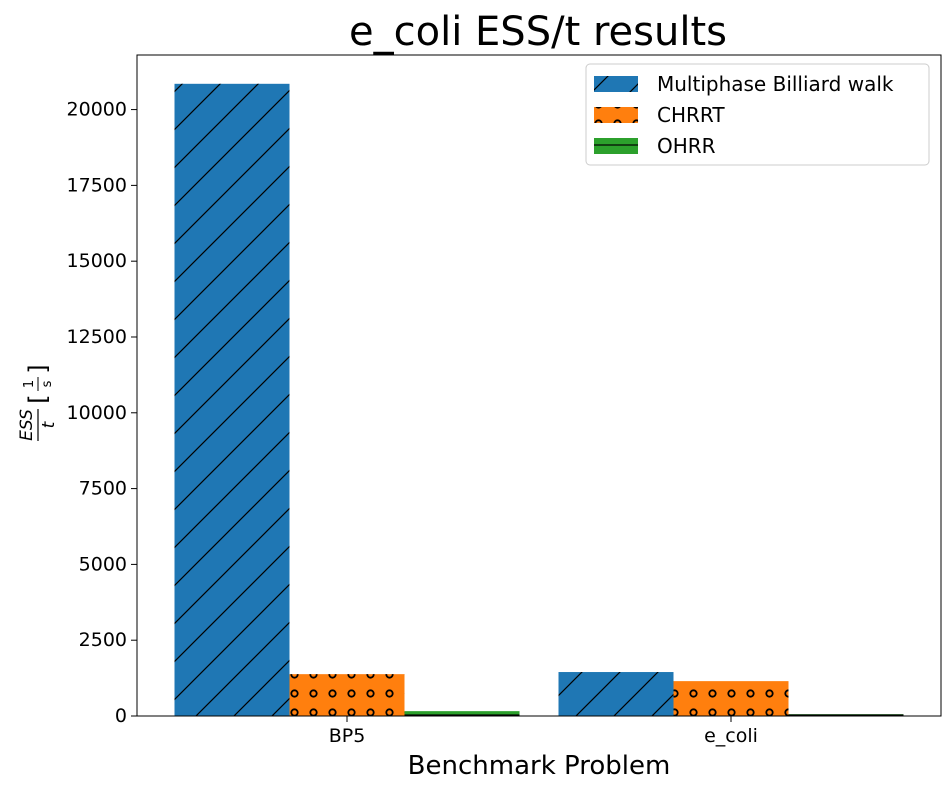 The height and width of the screenshot is (790, 950). Describe the element at coordinates (97, 261) in the screenshot. I see `y-tick-label: 15000` at that location.